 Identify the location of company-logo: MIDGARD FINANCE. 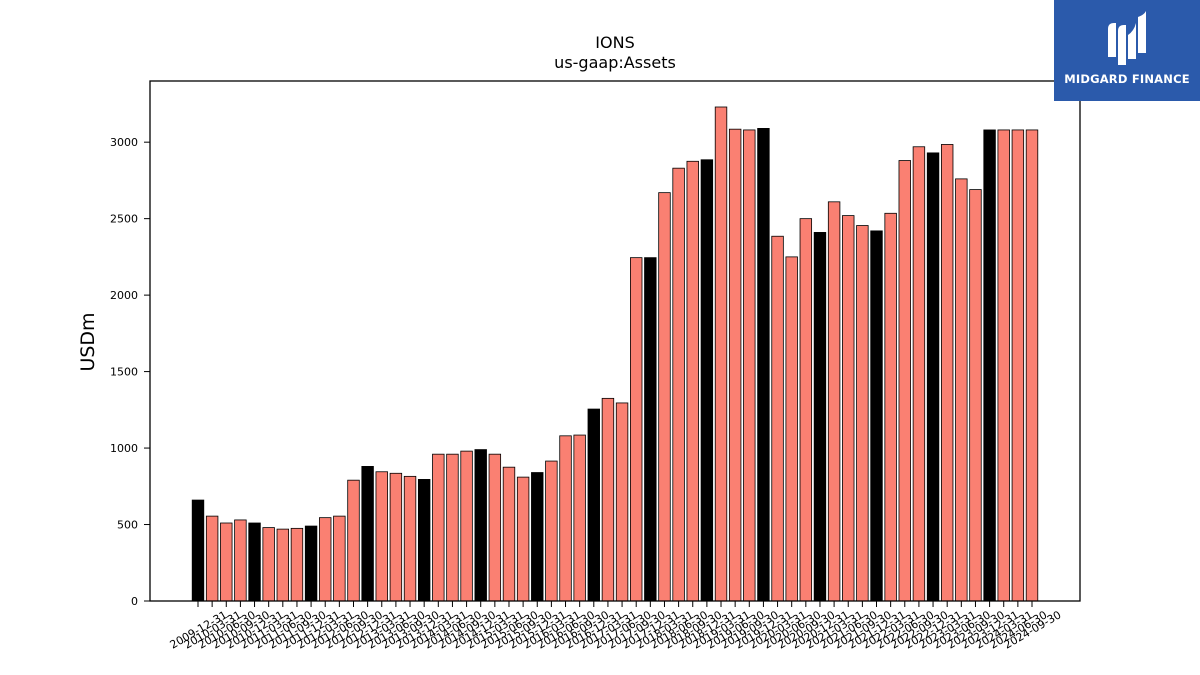
(1127, 50).